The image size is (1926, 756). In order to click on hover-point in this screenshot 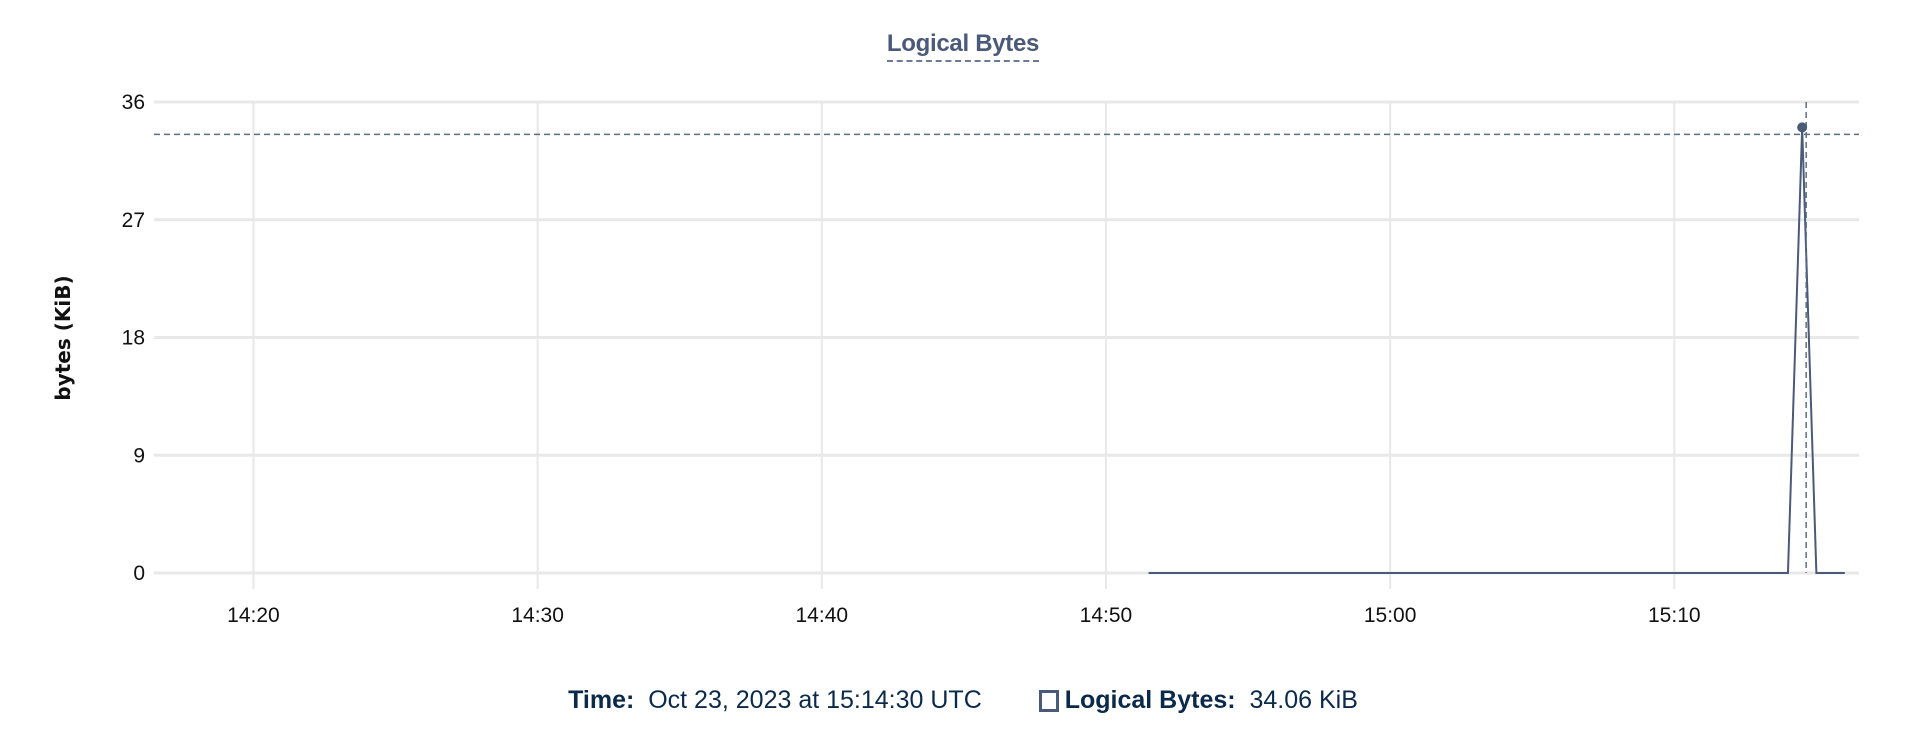, I will do `click(1802, 127)`.